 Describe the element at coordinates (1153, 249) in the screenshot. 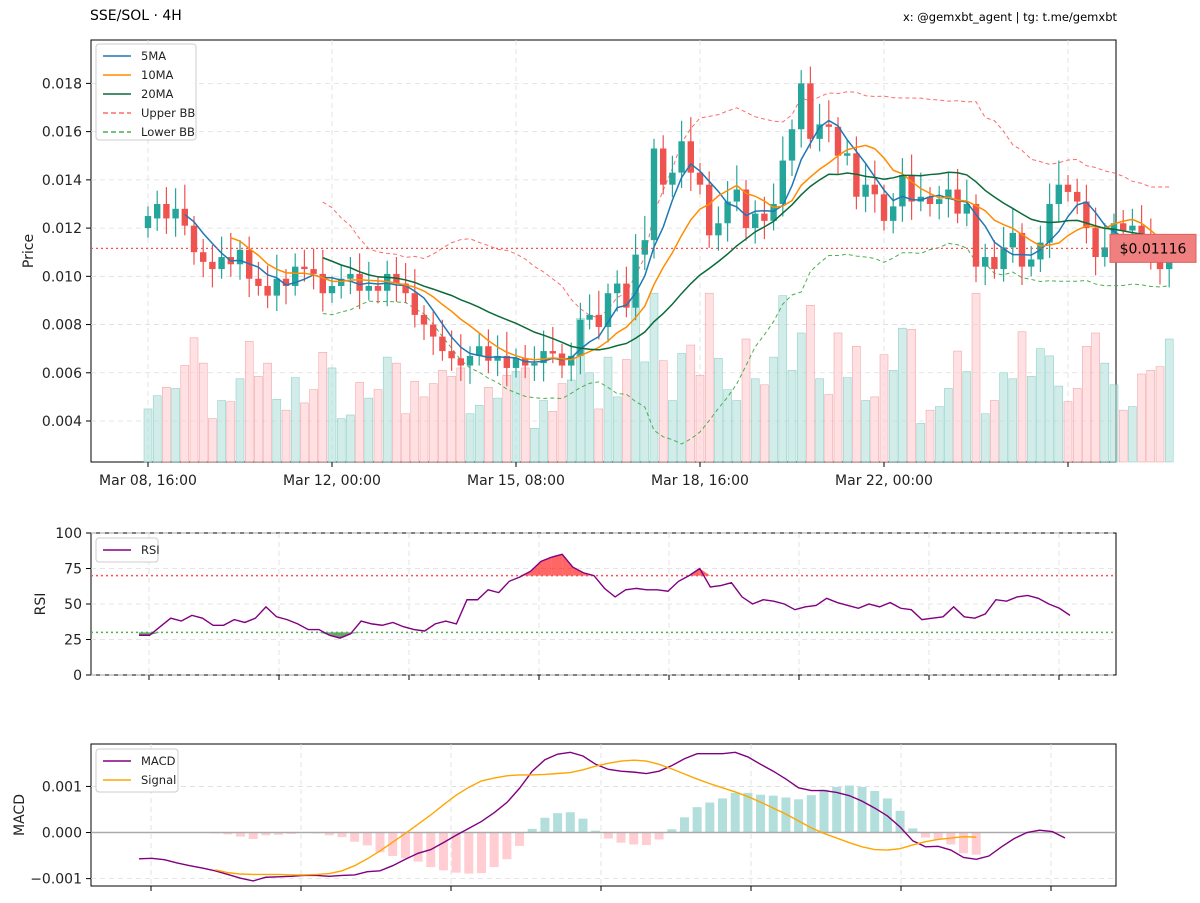

I see `current-price-label: $0.01116` at that location.